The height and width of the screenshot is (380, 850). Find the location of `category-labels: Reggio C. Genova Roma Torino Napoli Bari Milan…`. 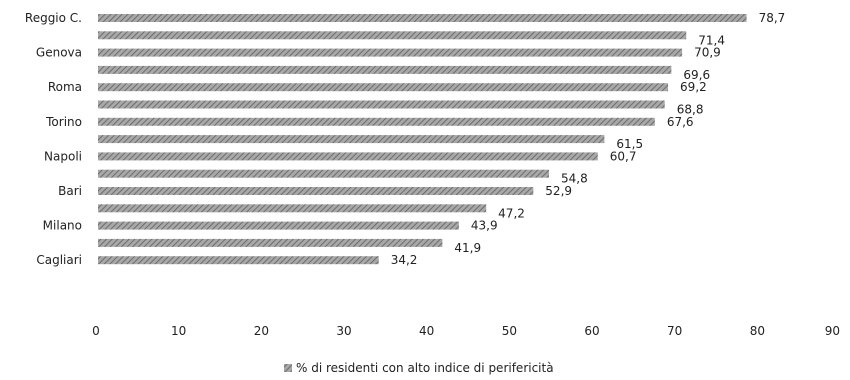

category-labels: Reggio C. Genova Roma Torino Napoli Bari Milan… is located at coordinates (53, 139).